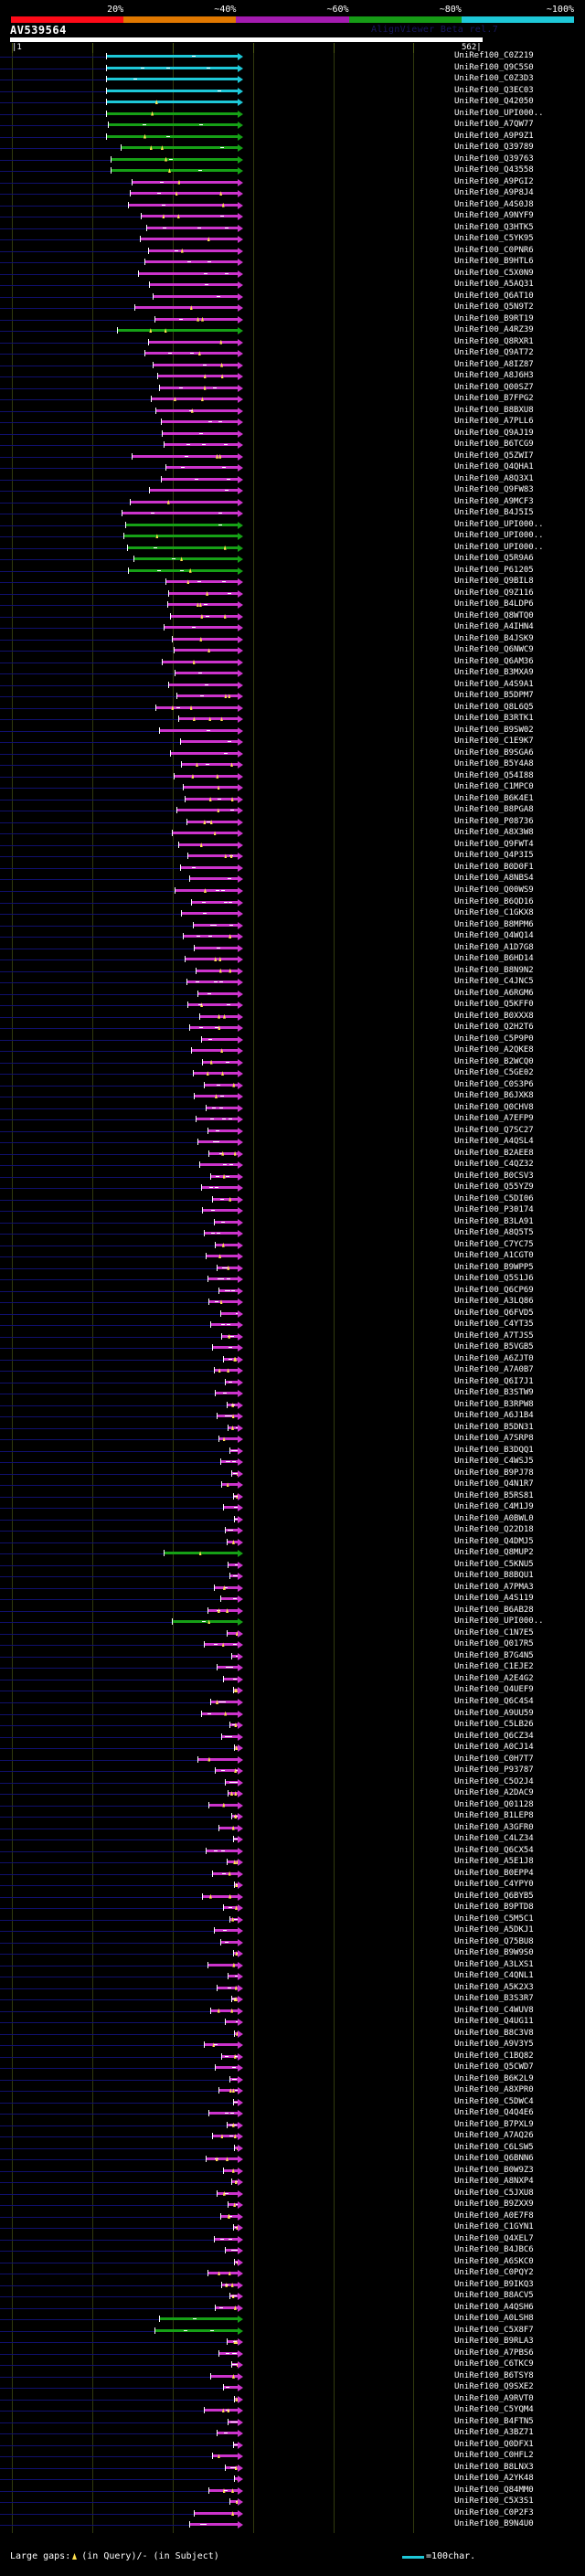 This screenshot has height=2576, width=585. What do you see at coordinates (293, 1667) in the screenshot?
I see `alignment-row: UniRef100_C1EJE2` at bounding box center [293, 1667].